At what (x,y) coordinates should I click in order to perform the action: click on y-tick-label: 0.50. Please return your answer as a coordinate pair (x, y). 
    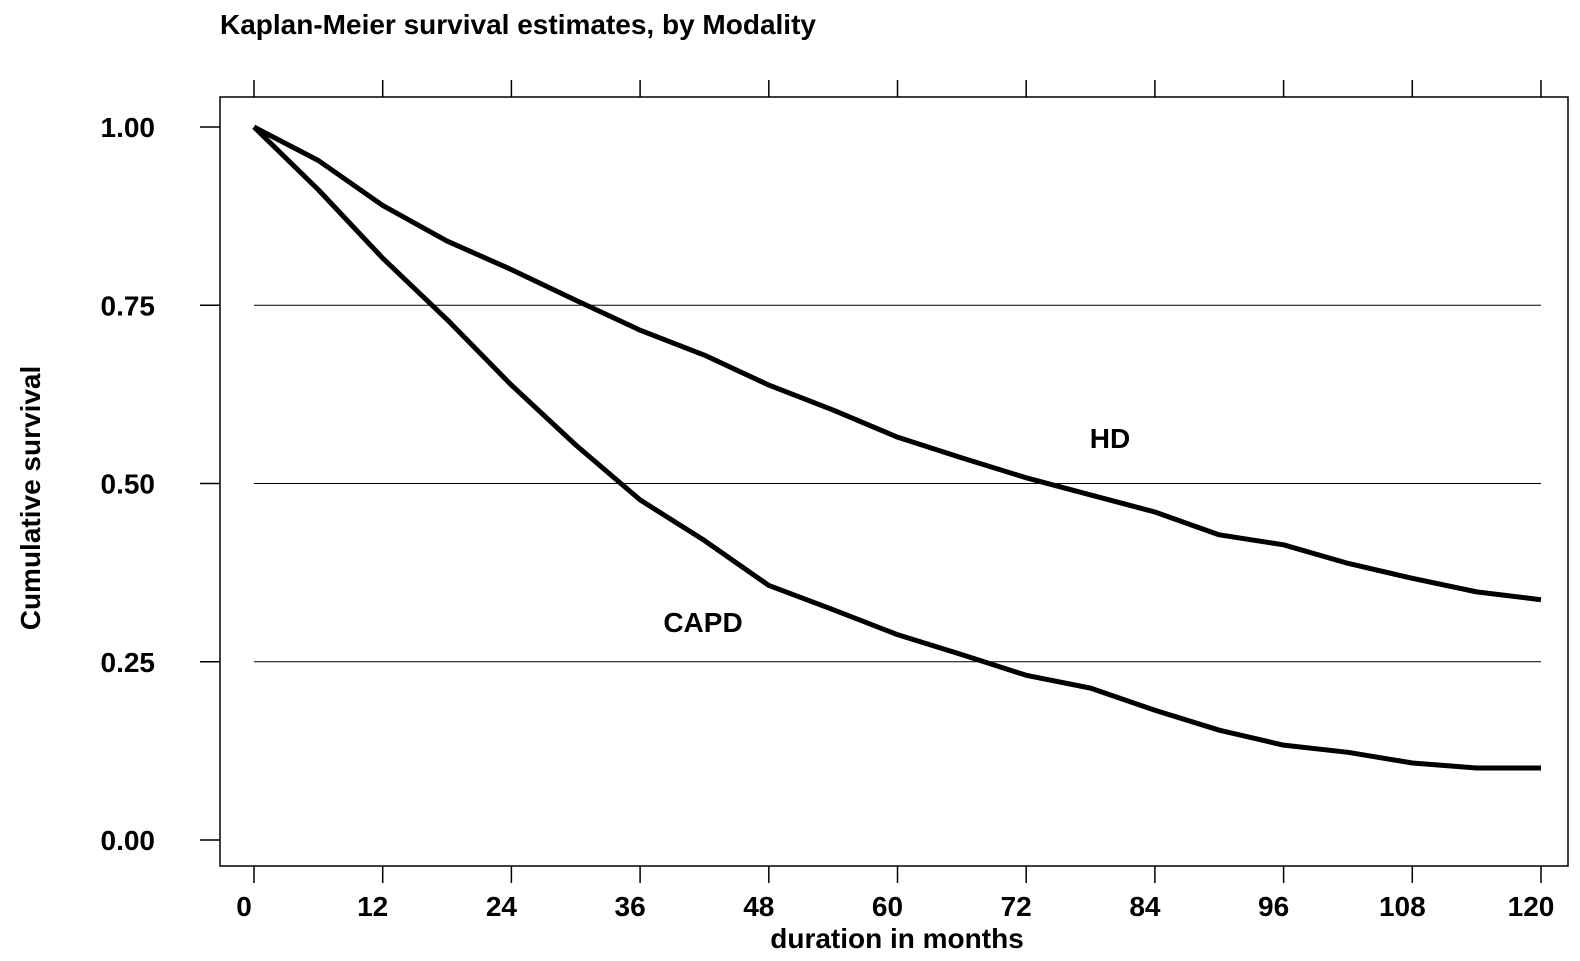
    Looking at the image, I should click on (128, 484).